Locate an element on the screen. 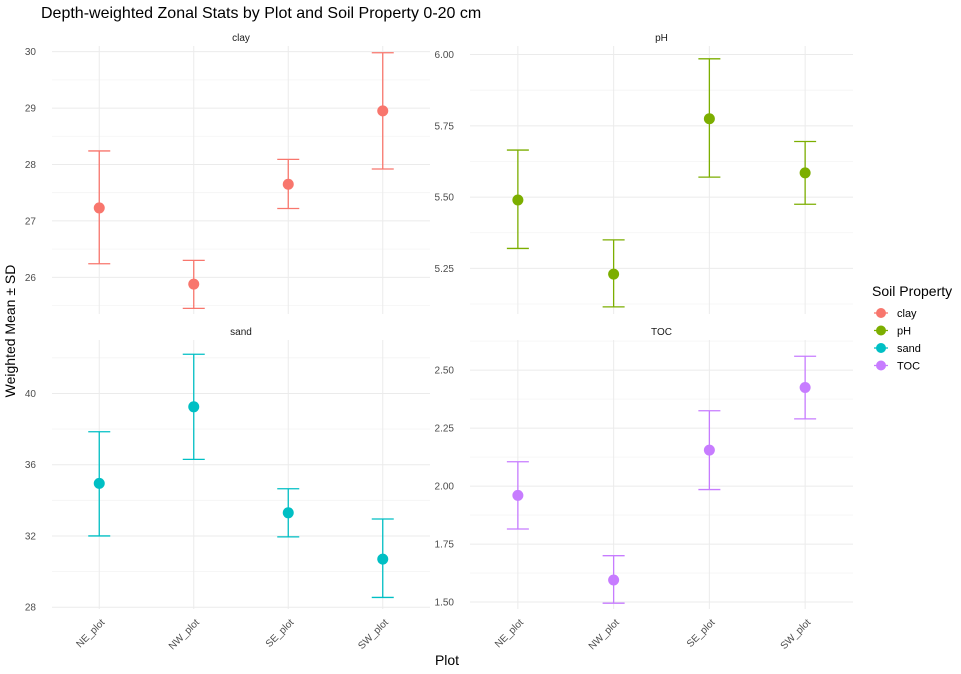 This screenshot has width=961, height=674. legend-item-sand: sand is located at coordinates (897, 349).